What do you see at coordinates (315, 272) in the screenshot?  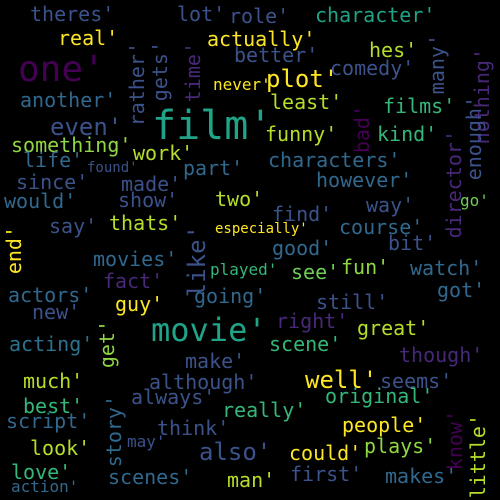 I see `word-see: see'` at bounding box center [315, 272].